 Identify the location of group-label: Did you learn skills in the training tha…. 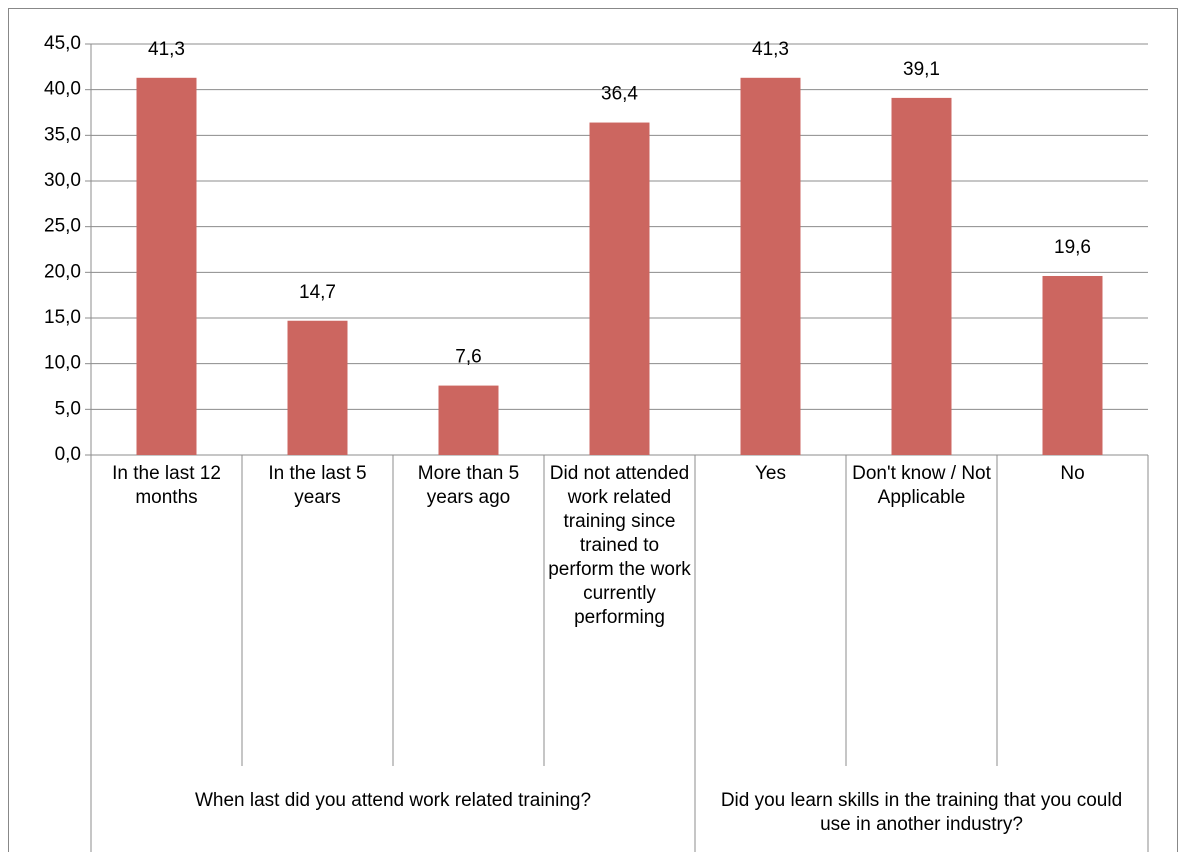
(921, 812).